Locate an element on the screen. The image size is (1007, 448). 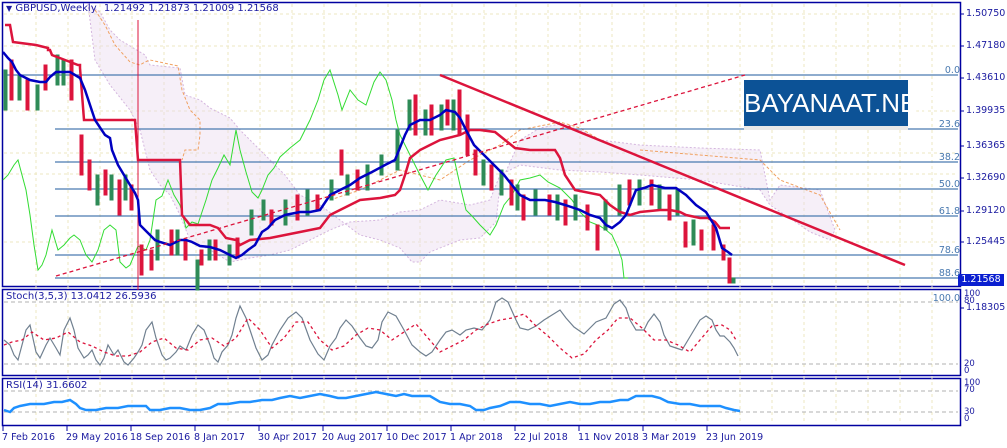
stoch-level: 100 is located at coordinates (972, 294).